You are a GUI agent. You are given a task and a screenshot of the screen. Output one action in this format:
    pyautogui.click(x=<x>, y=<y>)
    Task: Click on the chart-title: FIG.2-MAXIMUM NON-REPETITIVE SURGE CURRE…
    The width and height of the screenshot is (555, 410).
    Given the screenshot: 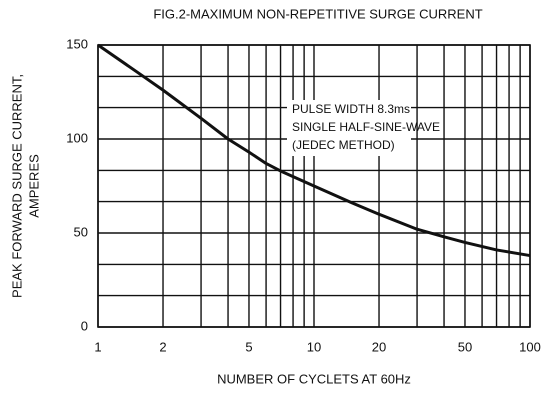 What is the action you would take?
    pyautogui.click(x=317, y=13)
    